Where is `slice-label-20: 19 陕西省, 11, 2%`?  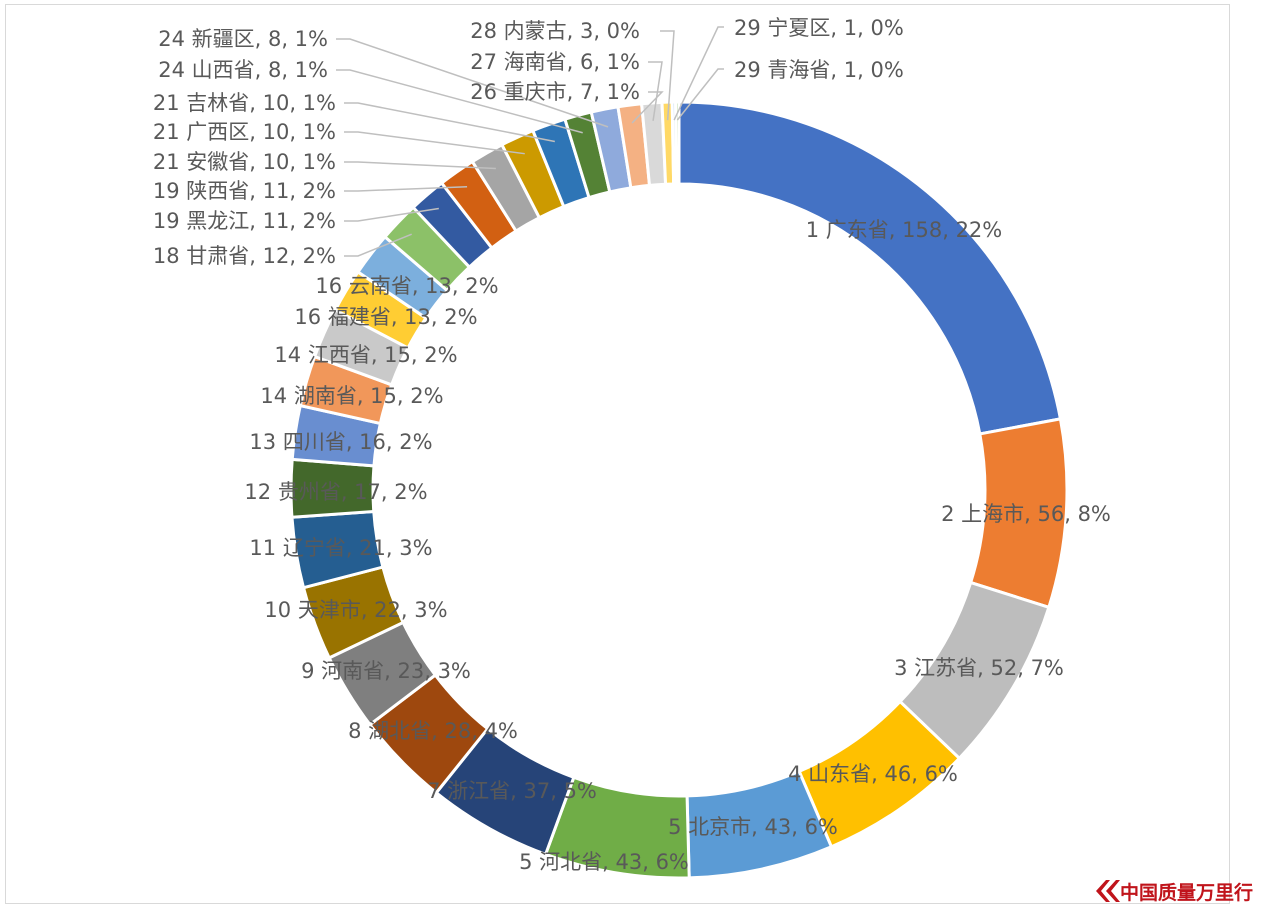 slice-label-20: 19 陕西省, 11, 2% is located at coordinates (244, 191).